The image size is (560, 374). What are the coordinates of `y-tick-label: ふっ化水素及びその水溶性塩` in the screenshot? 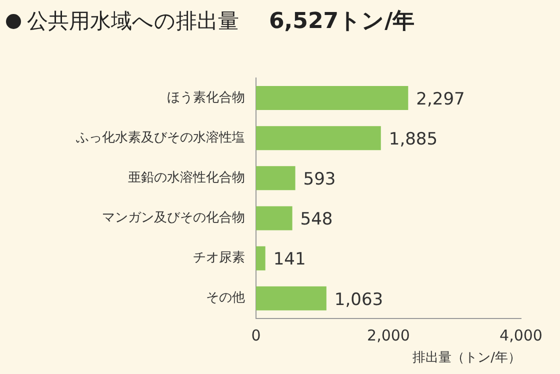 It's located at (160, 137).